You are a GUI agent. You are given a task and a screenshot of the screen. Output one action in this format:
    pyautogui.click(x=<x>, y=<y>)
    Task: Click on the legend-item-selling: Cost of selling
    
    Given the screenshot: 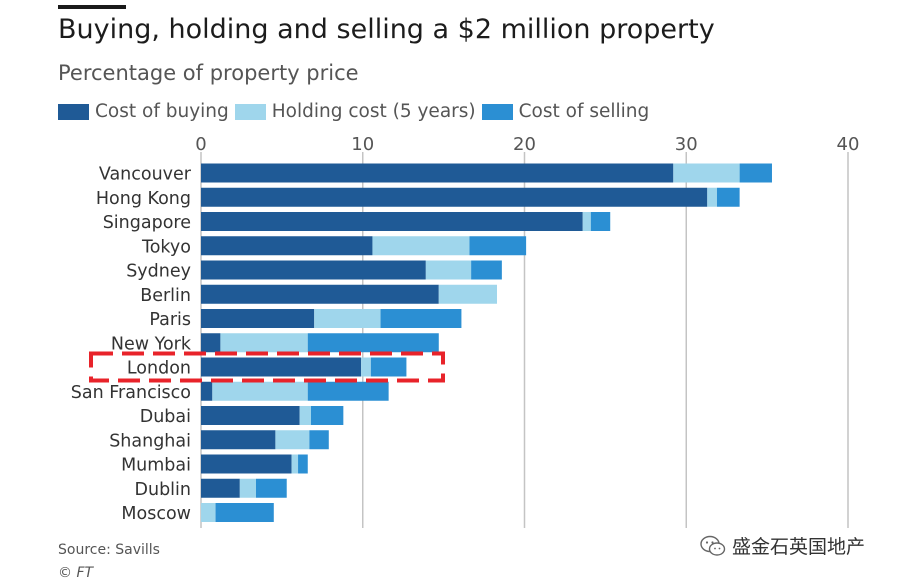 What is the action you would take?
    pyautogui.click(x=565, y=111)
    